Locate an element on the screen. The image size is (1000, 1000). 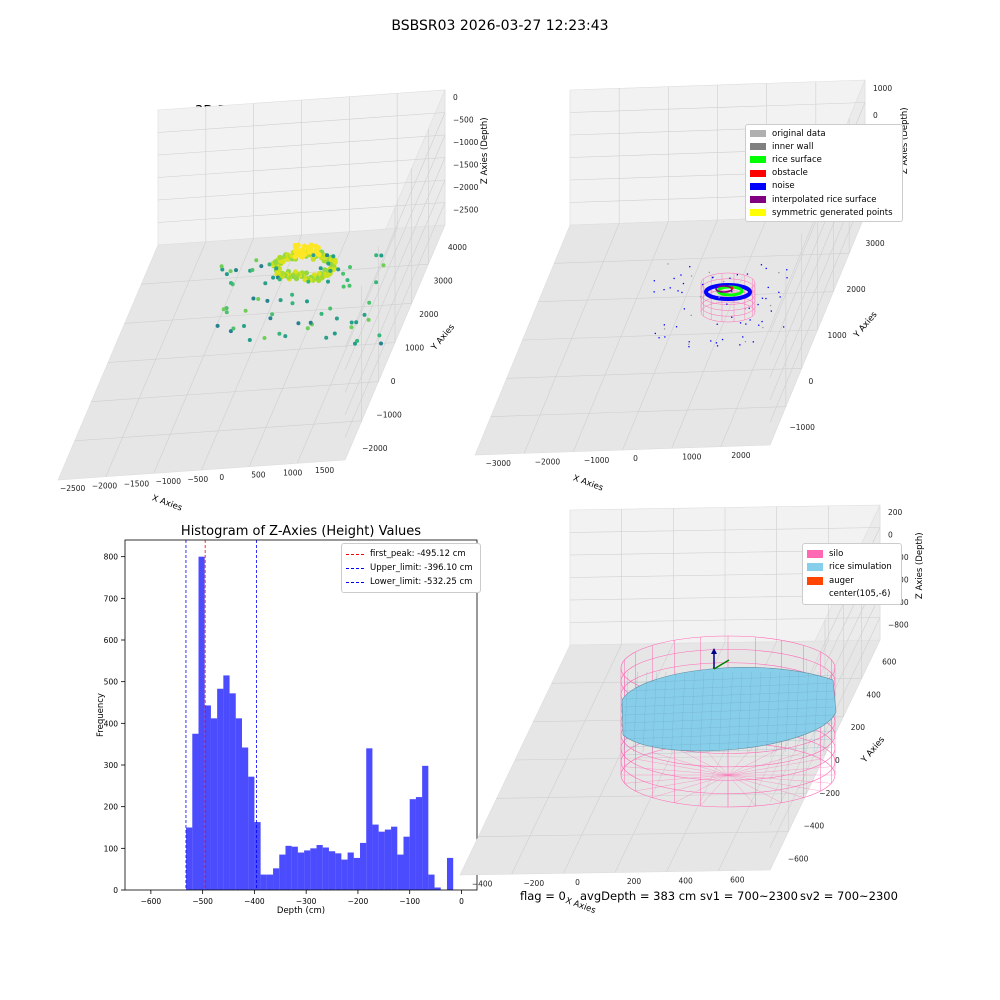
legend-item: rice surface is located at coordinates (824, 159).